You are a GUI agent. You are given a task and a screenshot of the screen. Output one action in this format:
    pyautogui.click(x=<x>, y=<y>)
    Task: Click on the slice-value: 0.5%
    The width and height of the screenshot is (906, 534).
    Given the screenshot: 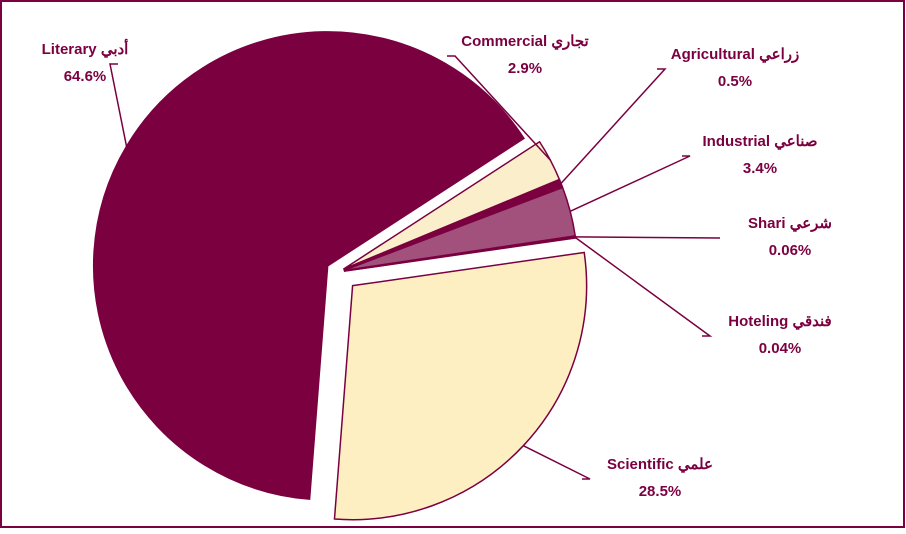 What is the action you would take?
    pyautogui.click(x=735, y=81)
    